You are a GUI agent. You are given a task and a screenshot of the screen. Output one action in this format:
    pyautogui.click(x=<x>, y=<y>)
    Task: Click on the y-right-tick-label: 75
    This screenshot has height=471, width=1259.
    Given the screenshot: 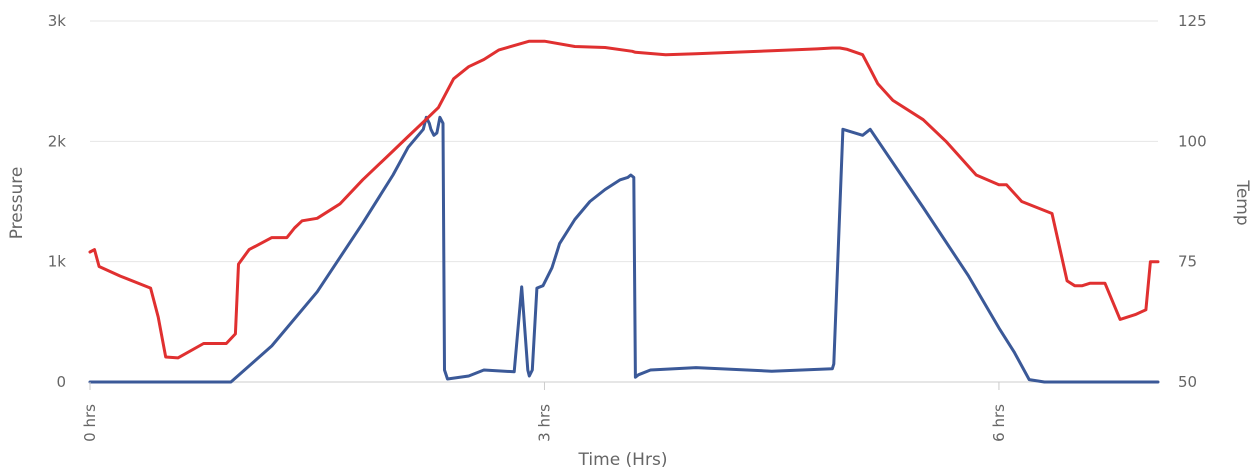 What is the action you would take?
    pyautogui.click(x=1187, y=262)
    